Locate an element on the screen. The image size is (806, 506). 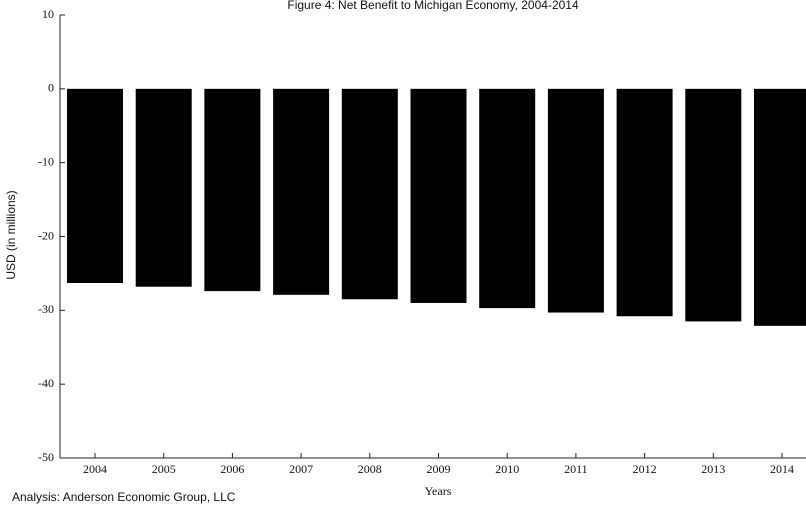
y-axis-label: USD (in millions) is located at coordinates (11, 234).